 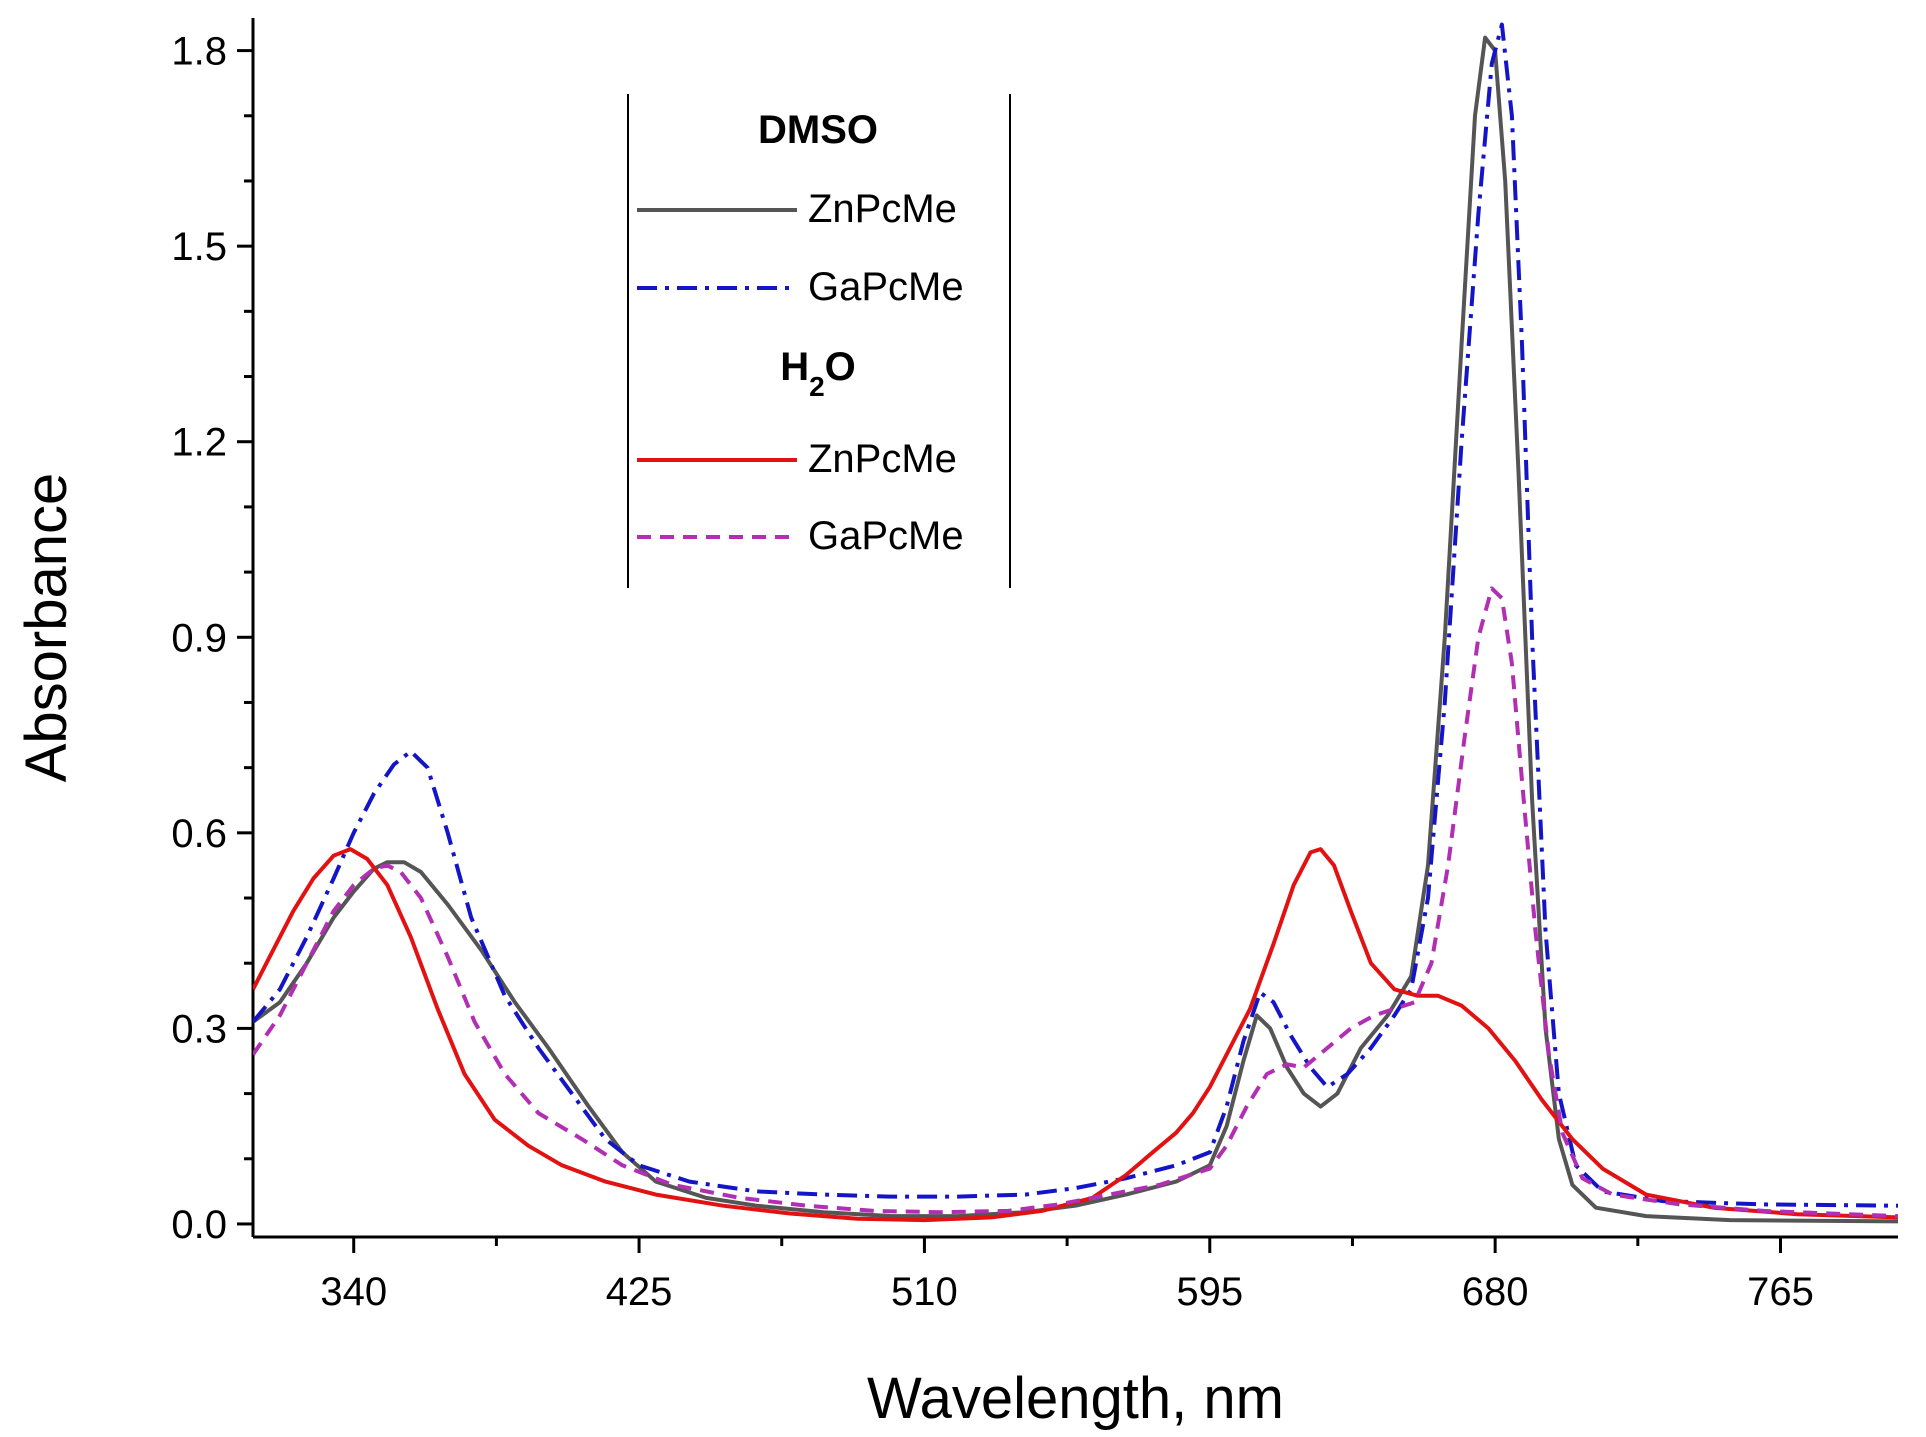 I want to click on x-tick-label: 765, so click(x=1780, y=1292).